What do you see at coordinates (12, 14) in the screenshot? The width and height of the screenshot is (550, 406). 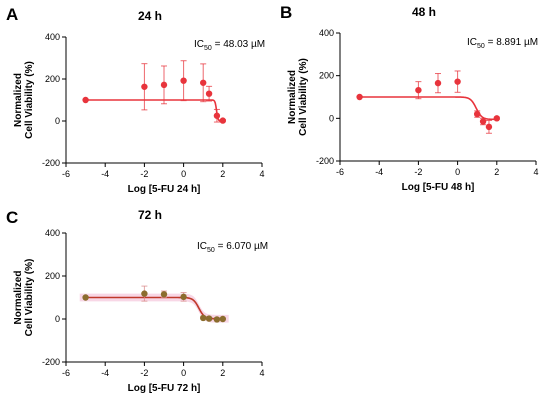 I see `panel-letter: A` at bounding box center [12, 14].